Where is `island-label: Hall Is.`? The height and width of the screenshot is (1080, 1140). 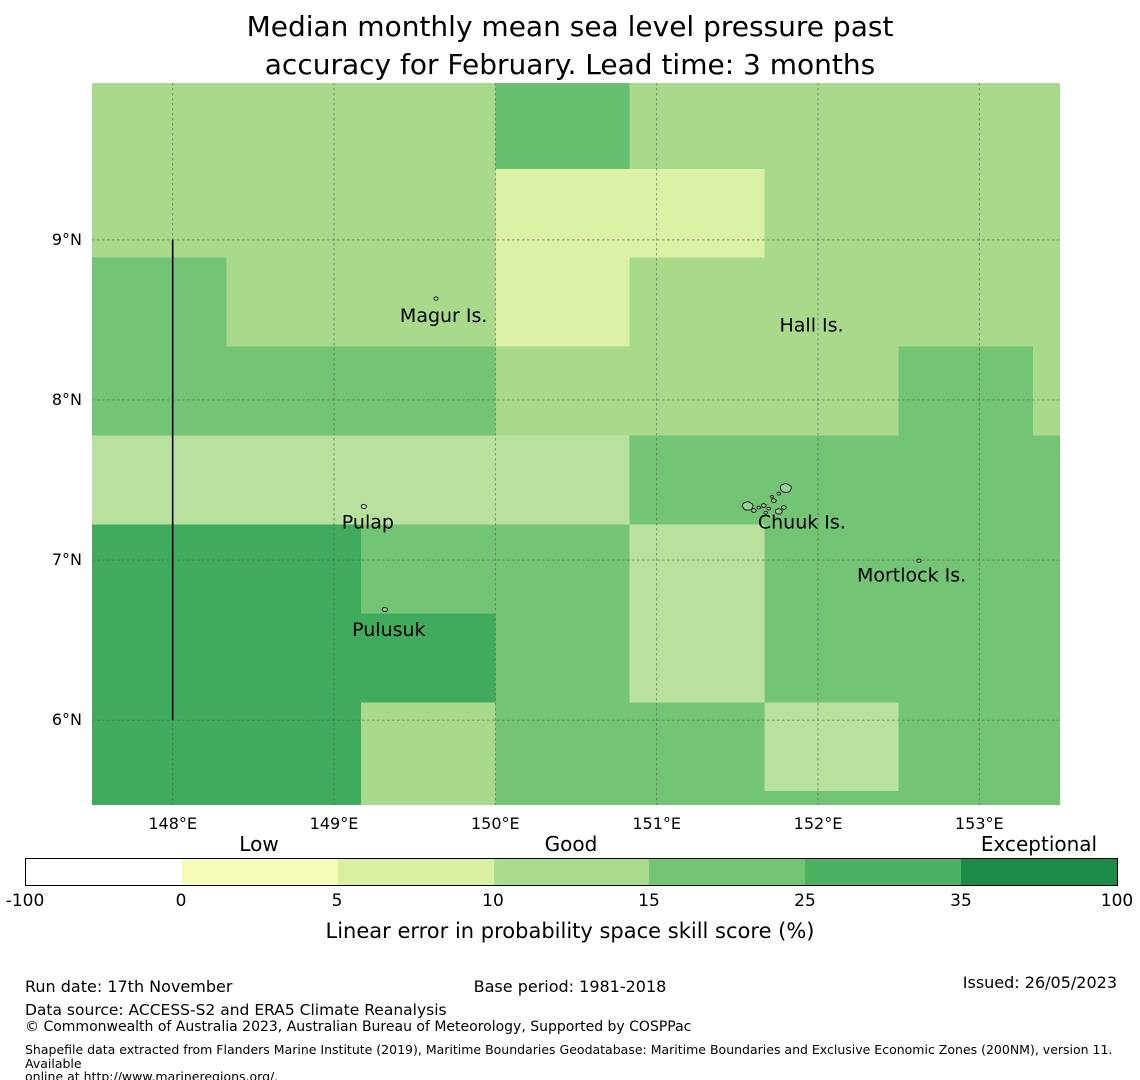 island-label: Hall Is. is located at coordinates (812, 326).